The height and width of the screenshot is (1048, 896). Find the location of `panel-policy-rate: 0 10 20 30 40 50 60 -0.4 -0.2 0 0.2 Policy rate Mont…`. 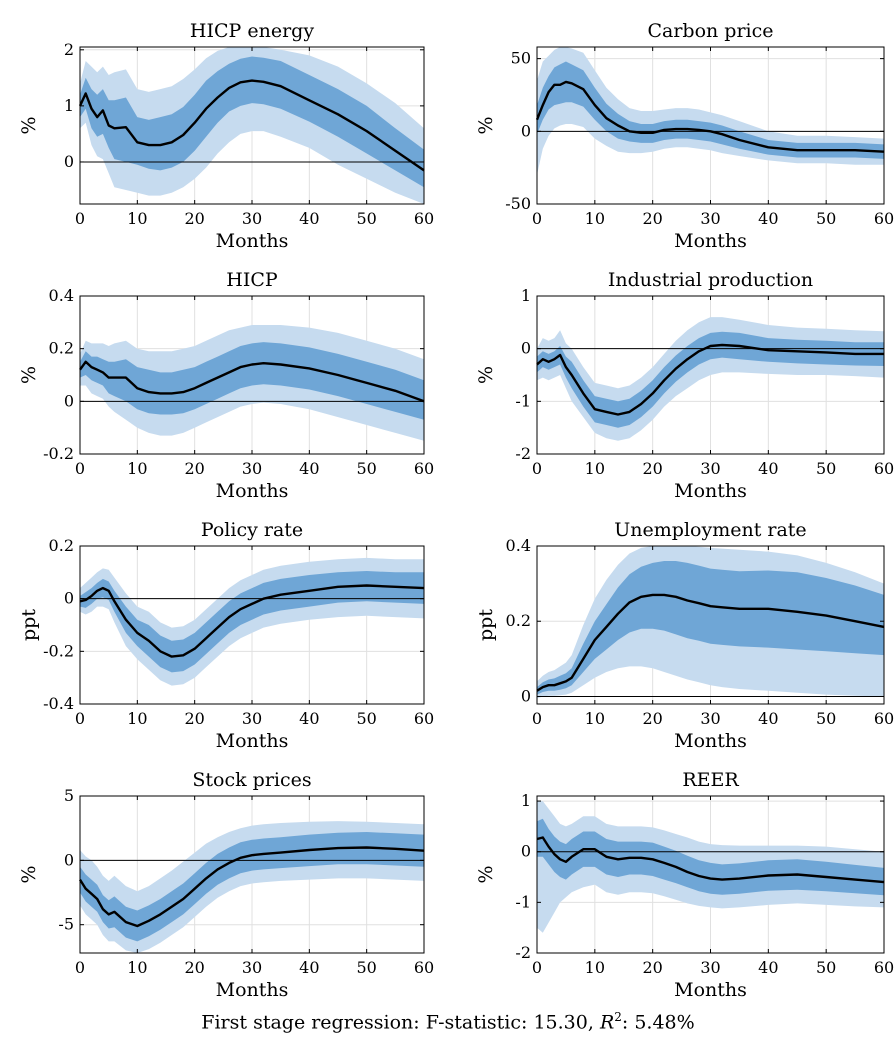

panel-policy-rate: 0 10 20 30 40 50 60 -0.4 -0.2 0 0.2 Policy rate Mont… is located at coordinates (226, 635).